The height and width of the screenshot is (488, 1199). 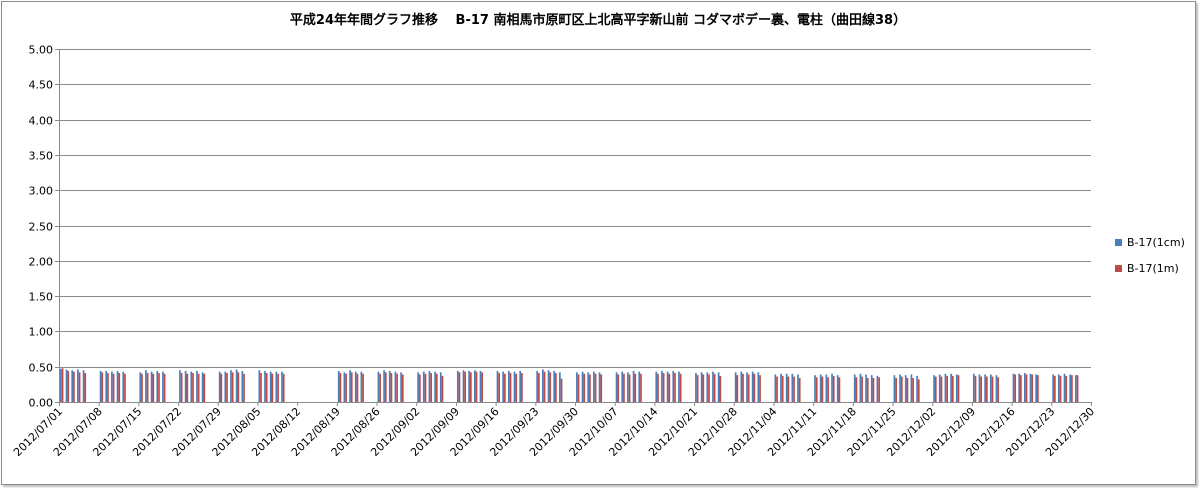 I want to click on legend: B-17(1cm) B-17(1m), so click(x=1150, y=255).